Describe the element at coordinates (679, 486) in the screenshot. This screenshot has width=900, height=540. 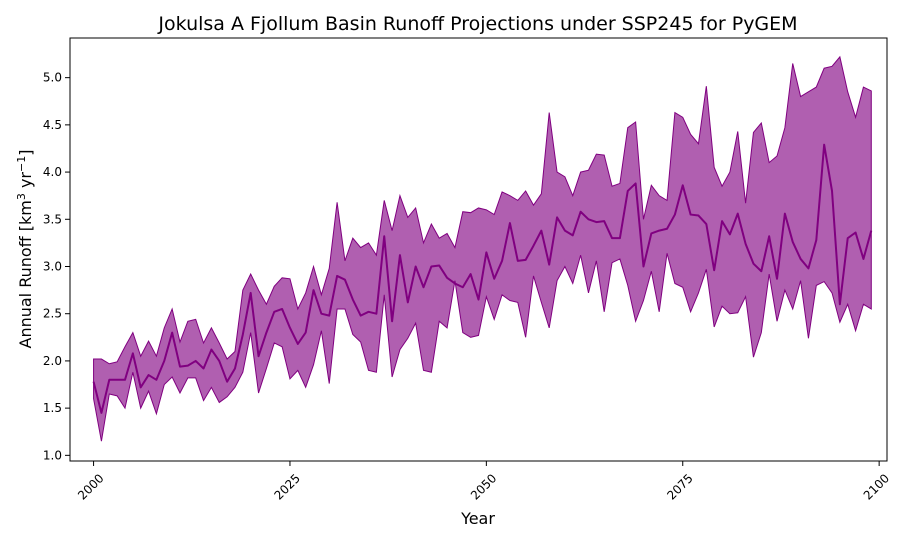
I see `x-tick-label: 2075` at that location.